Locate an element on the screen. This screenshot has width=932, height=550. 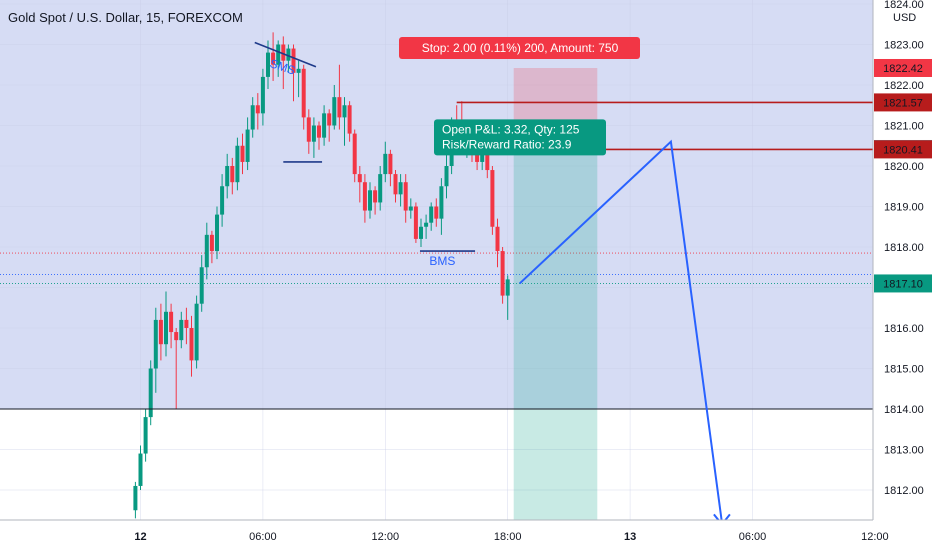
pnl-label-line1: Open P&L: 3.32, Qty: 125 is located at coordinates (511, 129).